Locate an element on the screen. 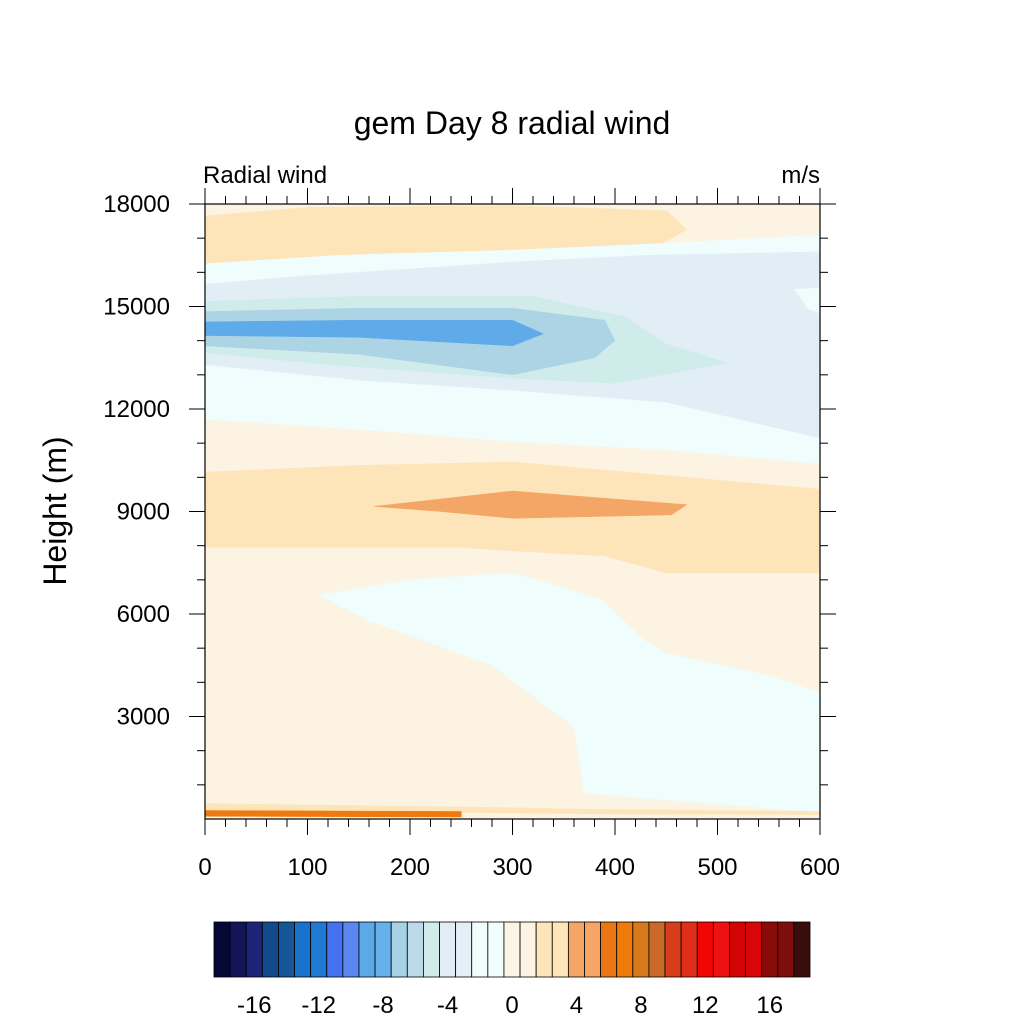 This screenshot has height=1024, width=1024. colorbar-label: -4 is located at coordinates (447, 1005).